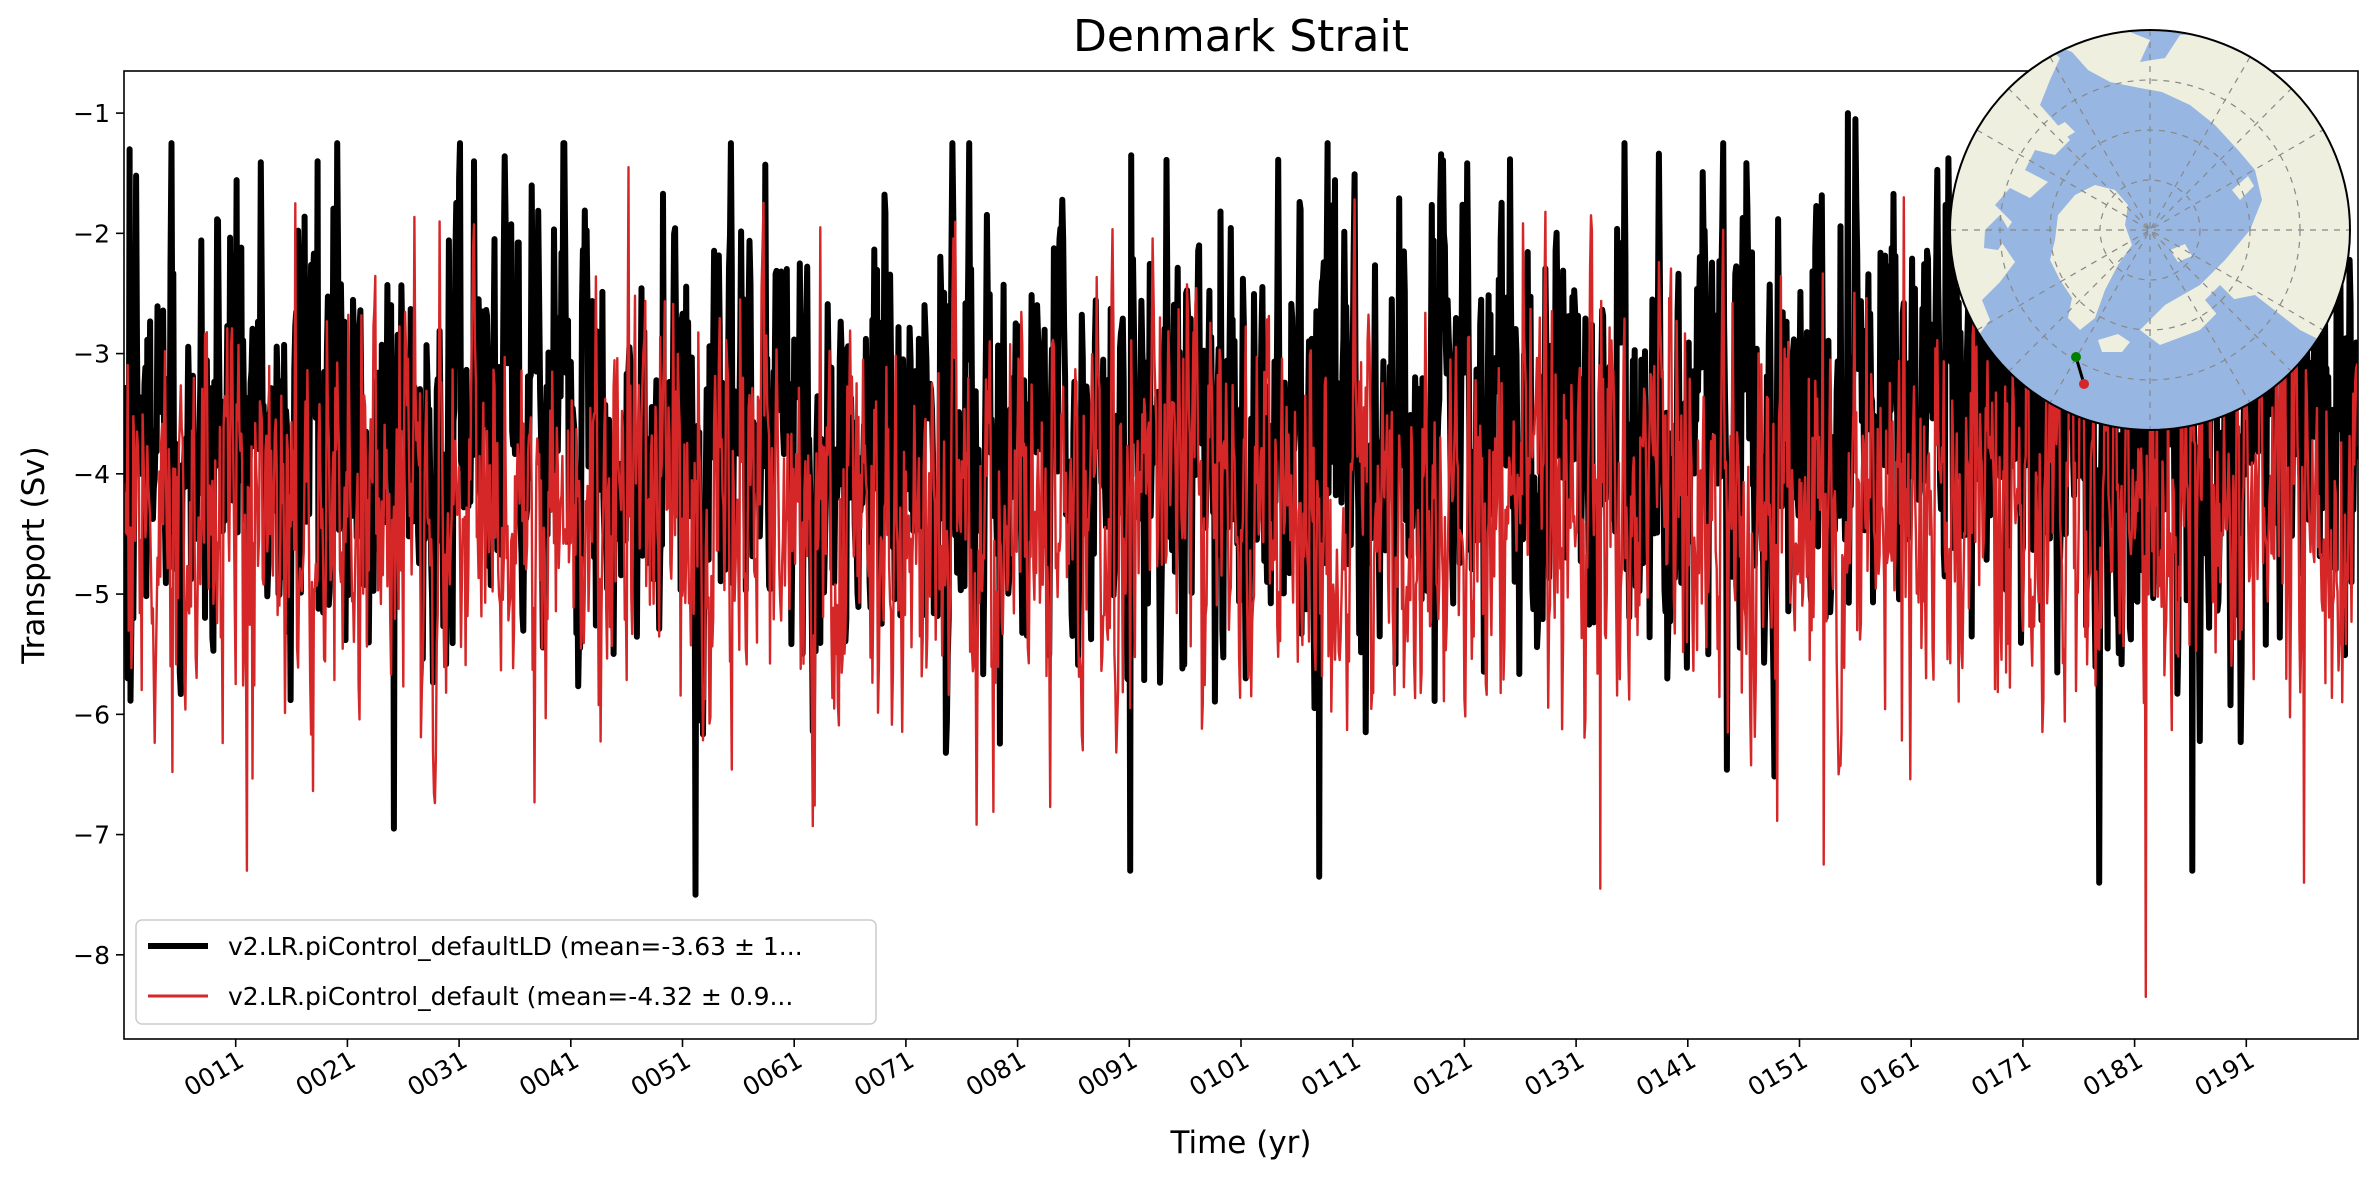 The width and height of the screenshot is (2379, 1180). I want to click on map-border, so click(2150, 230).